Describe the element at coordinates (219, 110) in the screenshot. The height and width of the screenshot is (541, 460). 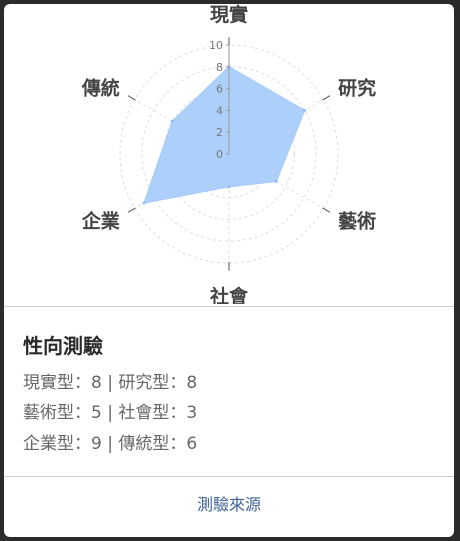
I see `radial-tick-label: 4` at that location.